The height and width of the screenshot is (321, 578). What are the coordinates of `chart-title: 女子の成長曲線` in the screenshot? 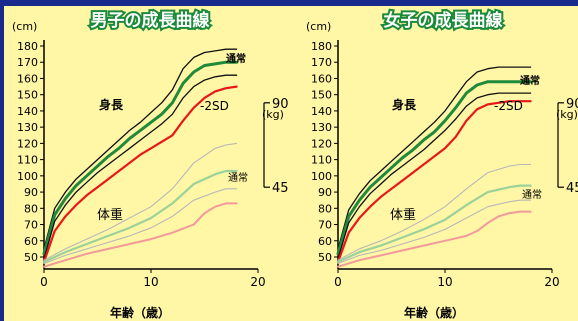 It's located at (443, 20).